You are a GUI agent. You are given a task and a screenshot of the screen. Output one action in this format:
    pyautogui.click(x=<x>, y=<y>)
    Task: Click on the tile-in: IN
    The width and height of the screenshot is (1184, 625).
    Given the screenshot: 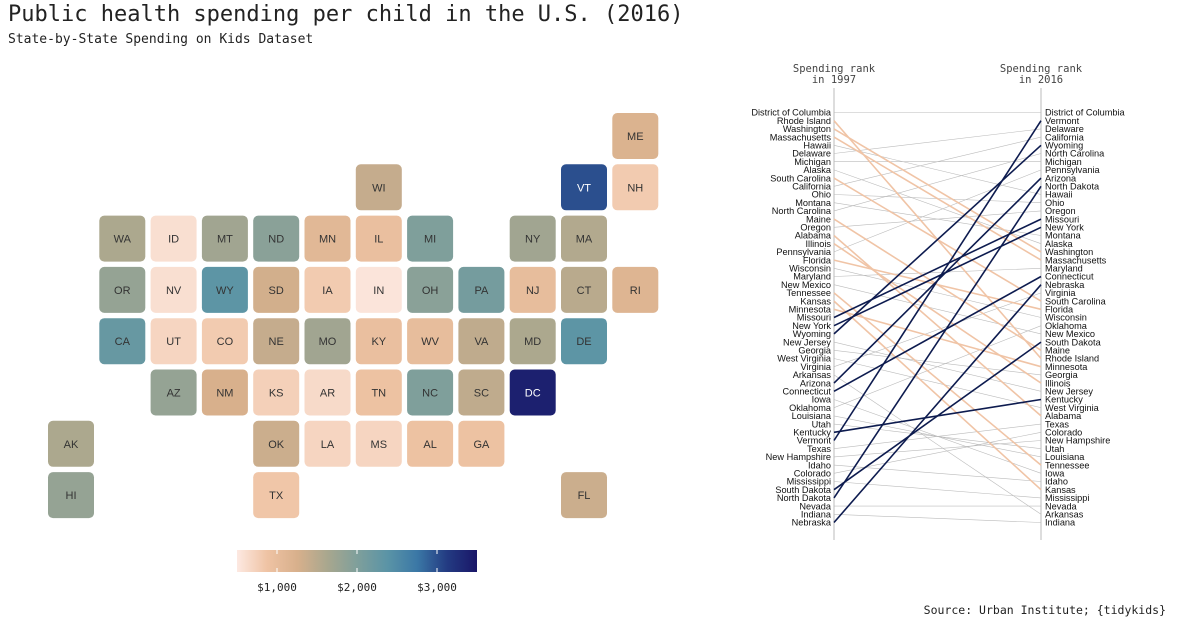 What is the action you would take?
    pyautogui.click(x=378, y=289)
    